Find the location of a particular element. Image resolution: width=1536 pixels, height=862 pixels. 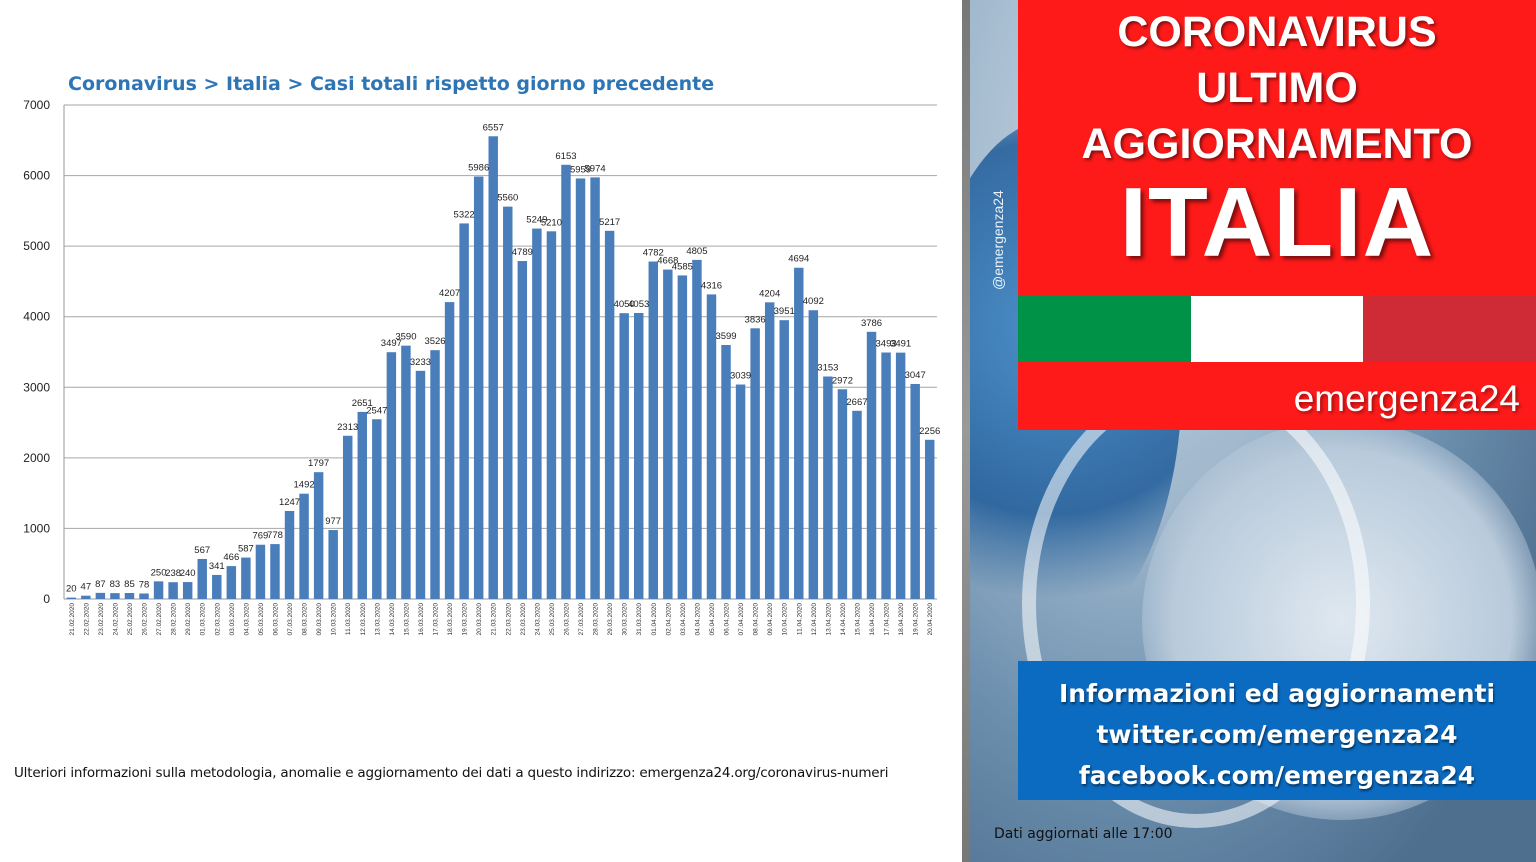

data-label: 2651 is located at coordinates (362, 403).